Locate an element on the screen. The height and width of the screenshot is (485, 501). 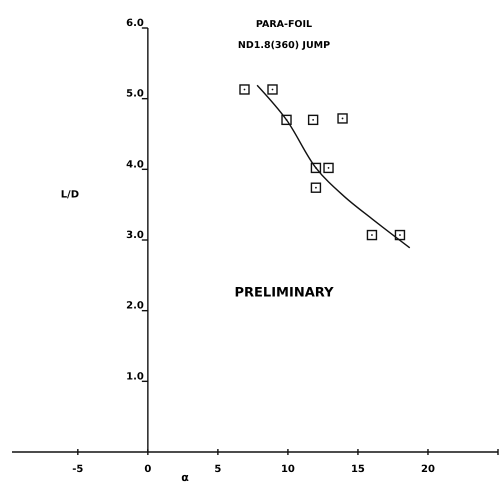
y-tick-label: 5.0 is located at coordinates (135, 94).